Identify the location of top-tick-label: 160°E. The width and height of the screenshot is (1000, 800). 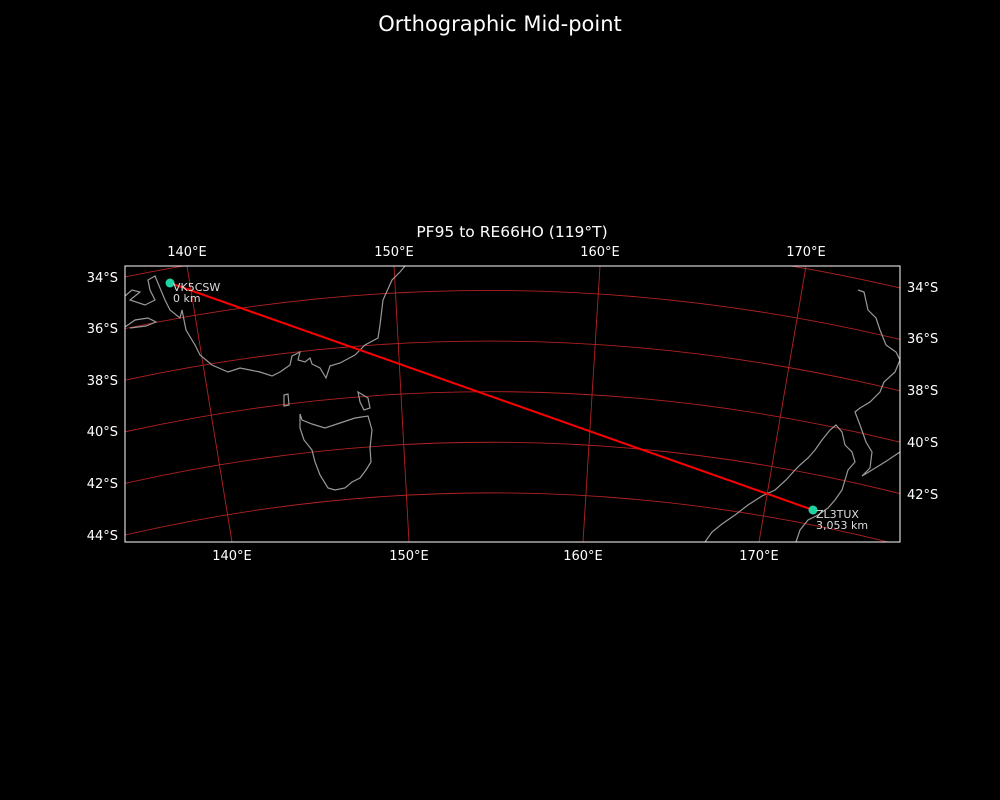
(600, 252).